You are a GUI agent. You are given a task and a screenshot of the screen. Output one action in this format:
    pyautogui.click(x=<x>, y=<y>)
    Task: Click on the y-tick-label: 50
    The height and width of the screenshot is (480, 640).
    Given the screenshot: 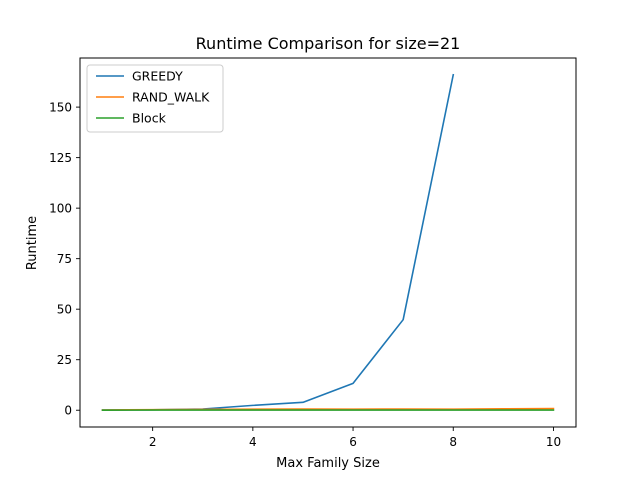 What is the action you would take?
    pyautogui.click(x=64, y=310)
    